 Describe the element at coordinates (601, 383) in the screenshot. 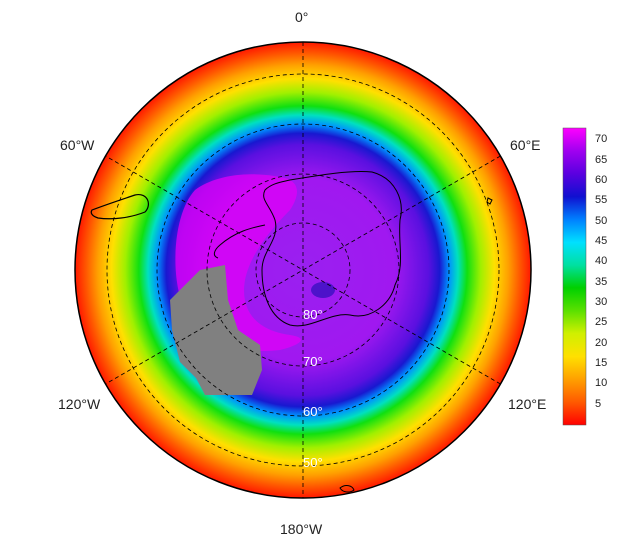

I see `colorbar-tick-label: 10` at that location.